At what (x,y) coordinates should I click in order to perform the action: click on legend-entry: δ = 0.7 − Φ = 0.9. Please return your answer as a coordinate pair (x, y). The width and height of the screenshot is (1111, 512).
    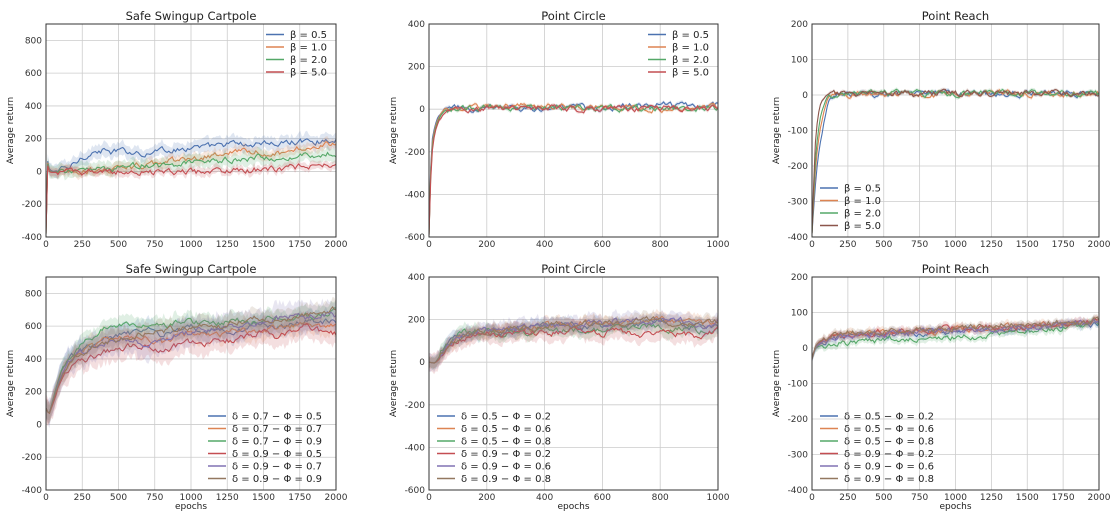
    Looking at the image, I should click on (277, 442).